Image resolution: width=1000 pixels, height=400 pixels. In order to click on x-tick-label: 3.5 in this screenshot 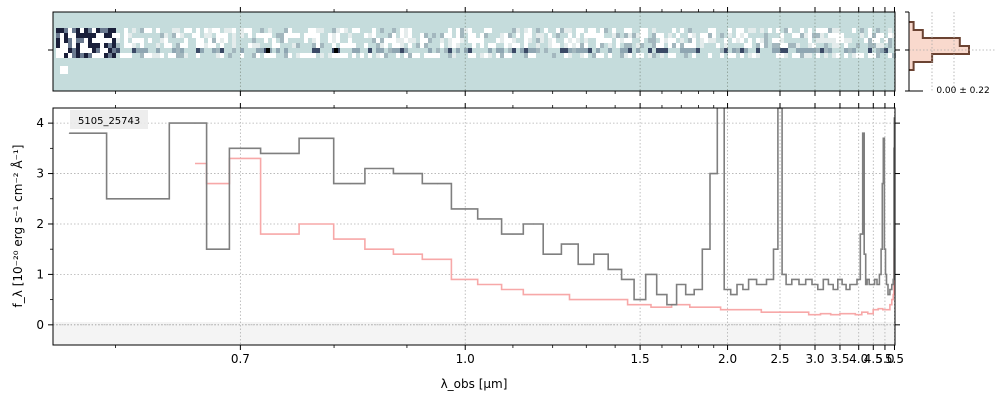, I will do `click(839, 359)`.